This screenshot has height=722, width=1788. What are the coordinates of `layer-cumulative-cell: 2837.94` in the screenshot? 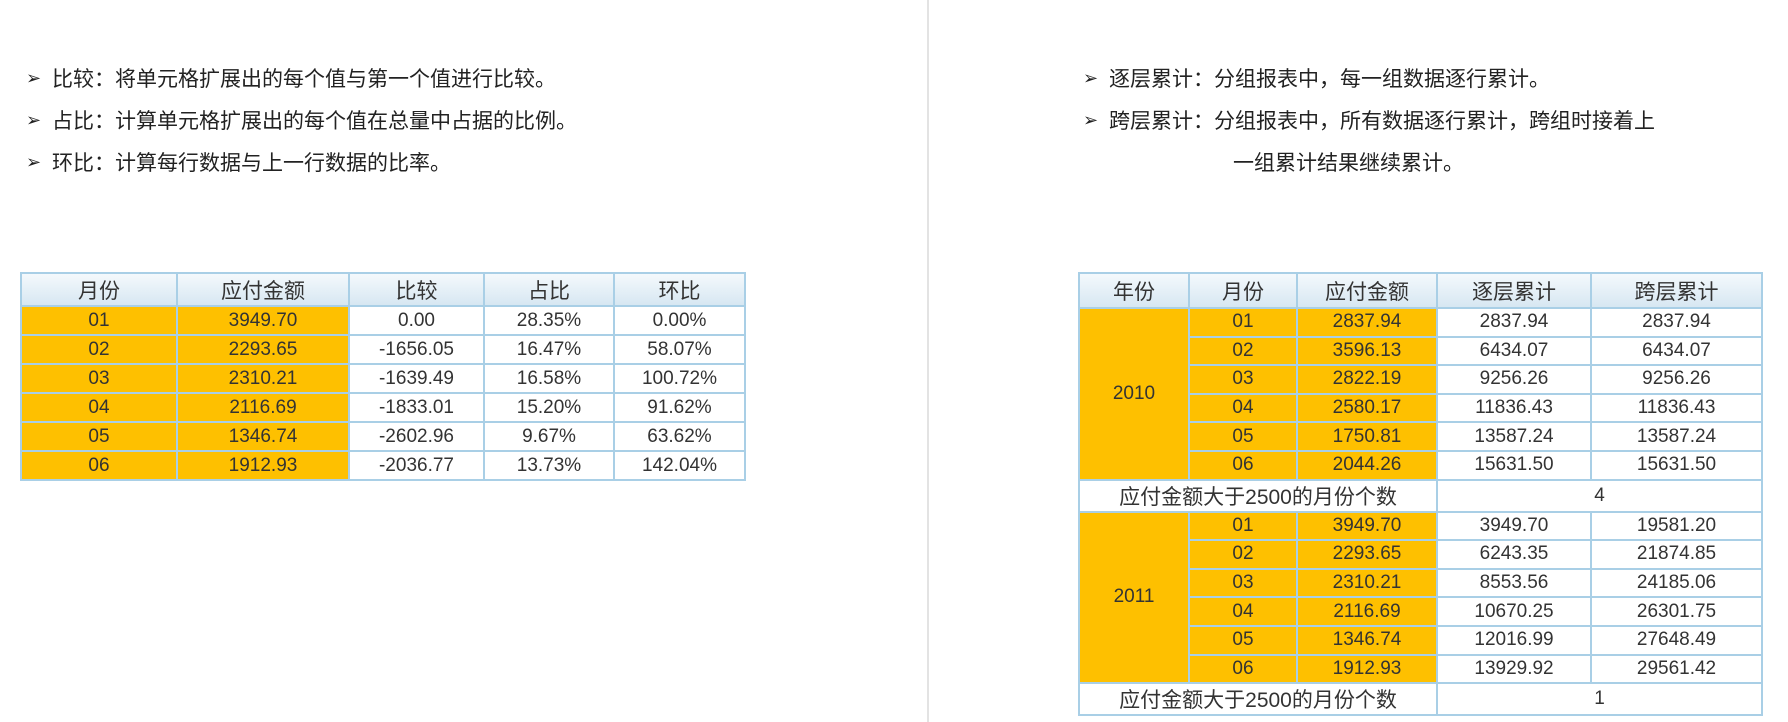 It's located at (1514, 322).